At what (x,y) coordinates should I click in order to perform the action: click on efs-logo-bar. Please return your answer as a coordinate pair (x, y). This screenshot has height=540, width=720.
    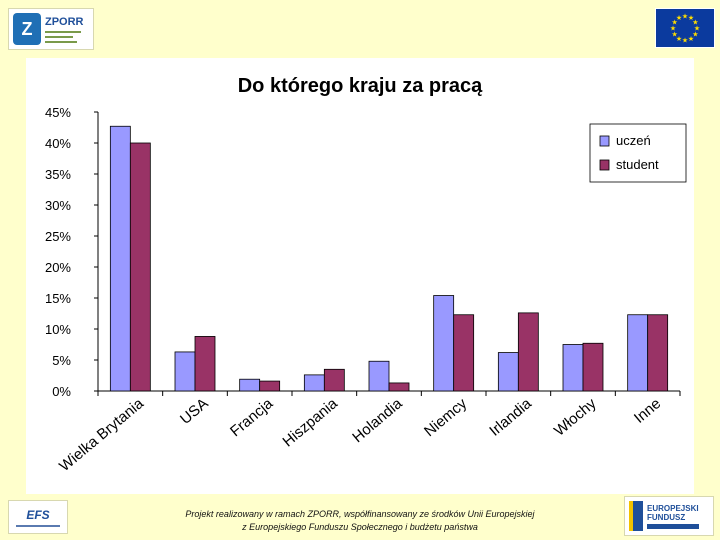
    Looking at the image, I should click on (673, 526).